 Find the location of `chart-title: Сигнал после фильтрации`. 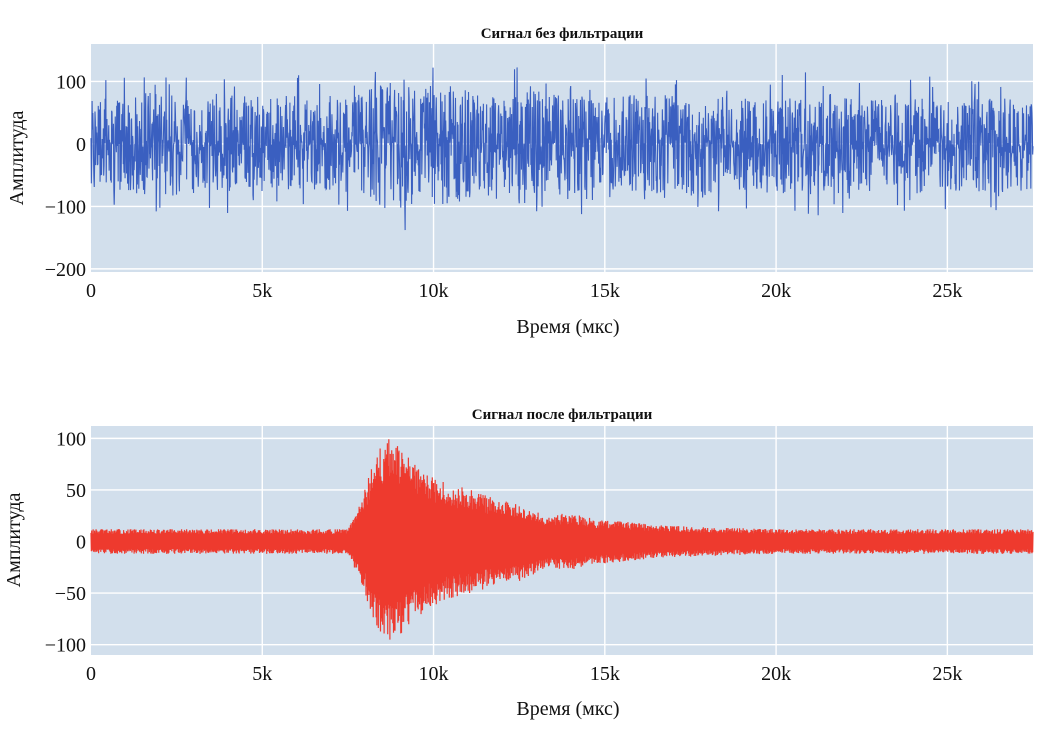

chart-title: Сигнал после фильтрации is located at coordinates (562, 415).